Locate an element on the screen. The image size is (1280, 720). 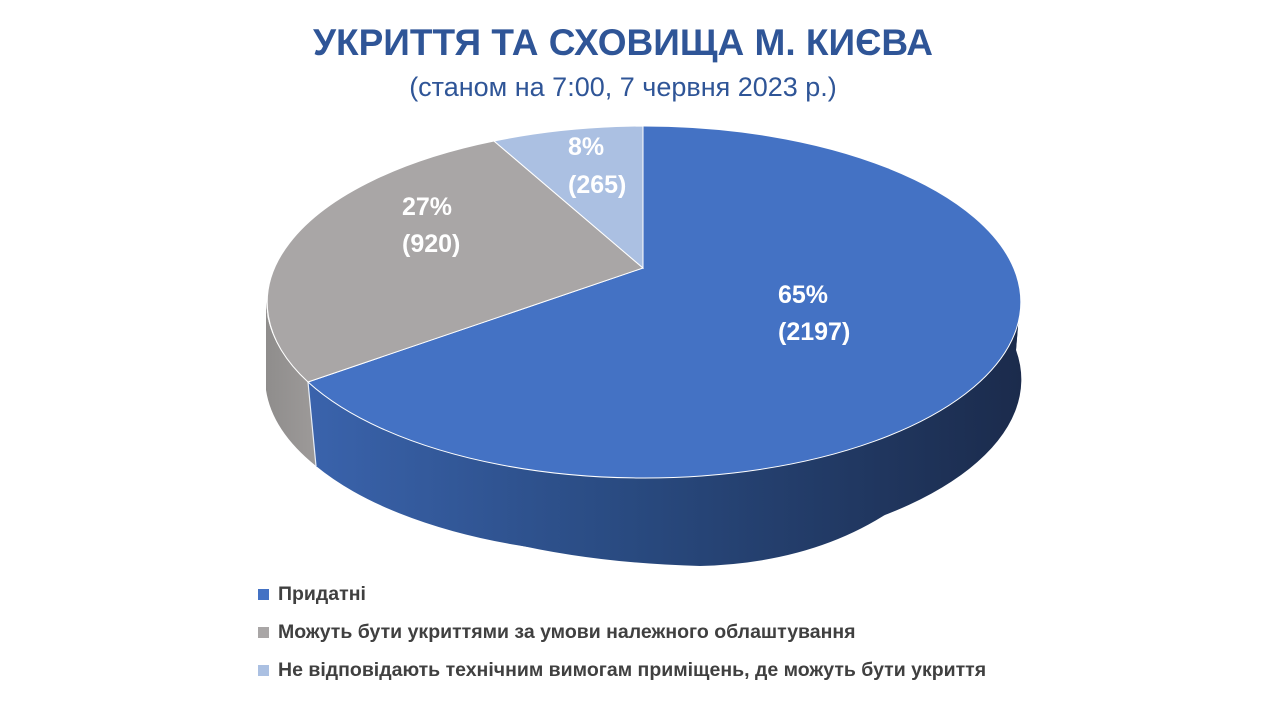
label-pct-unsuitable: 8% is located at coordinates (586, 147).